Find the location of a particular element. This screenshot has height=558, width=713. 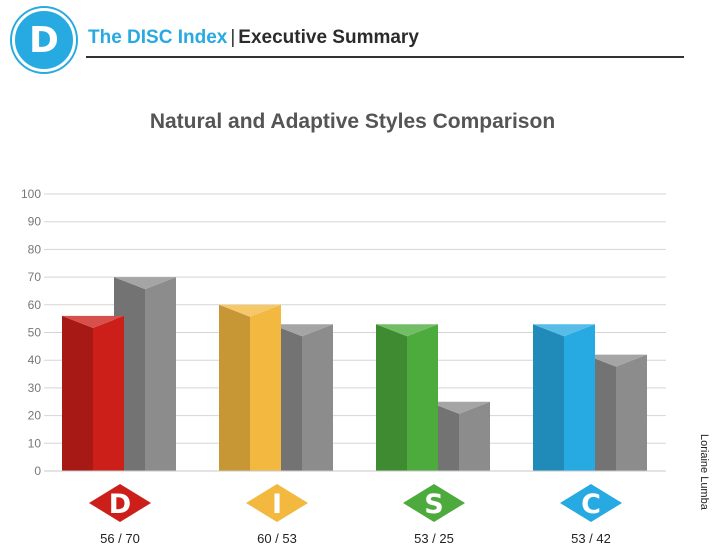

y-tick-label: 10 is located at coordinates (35, 443).